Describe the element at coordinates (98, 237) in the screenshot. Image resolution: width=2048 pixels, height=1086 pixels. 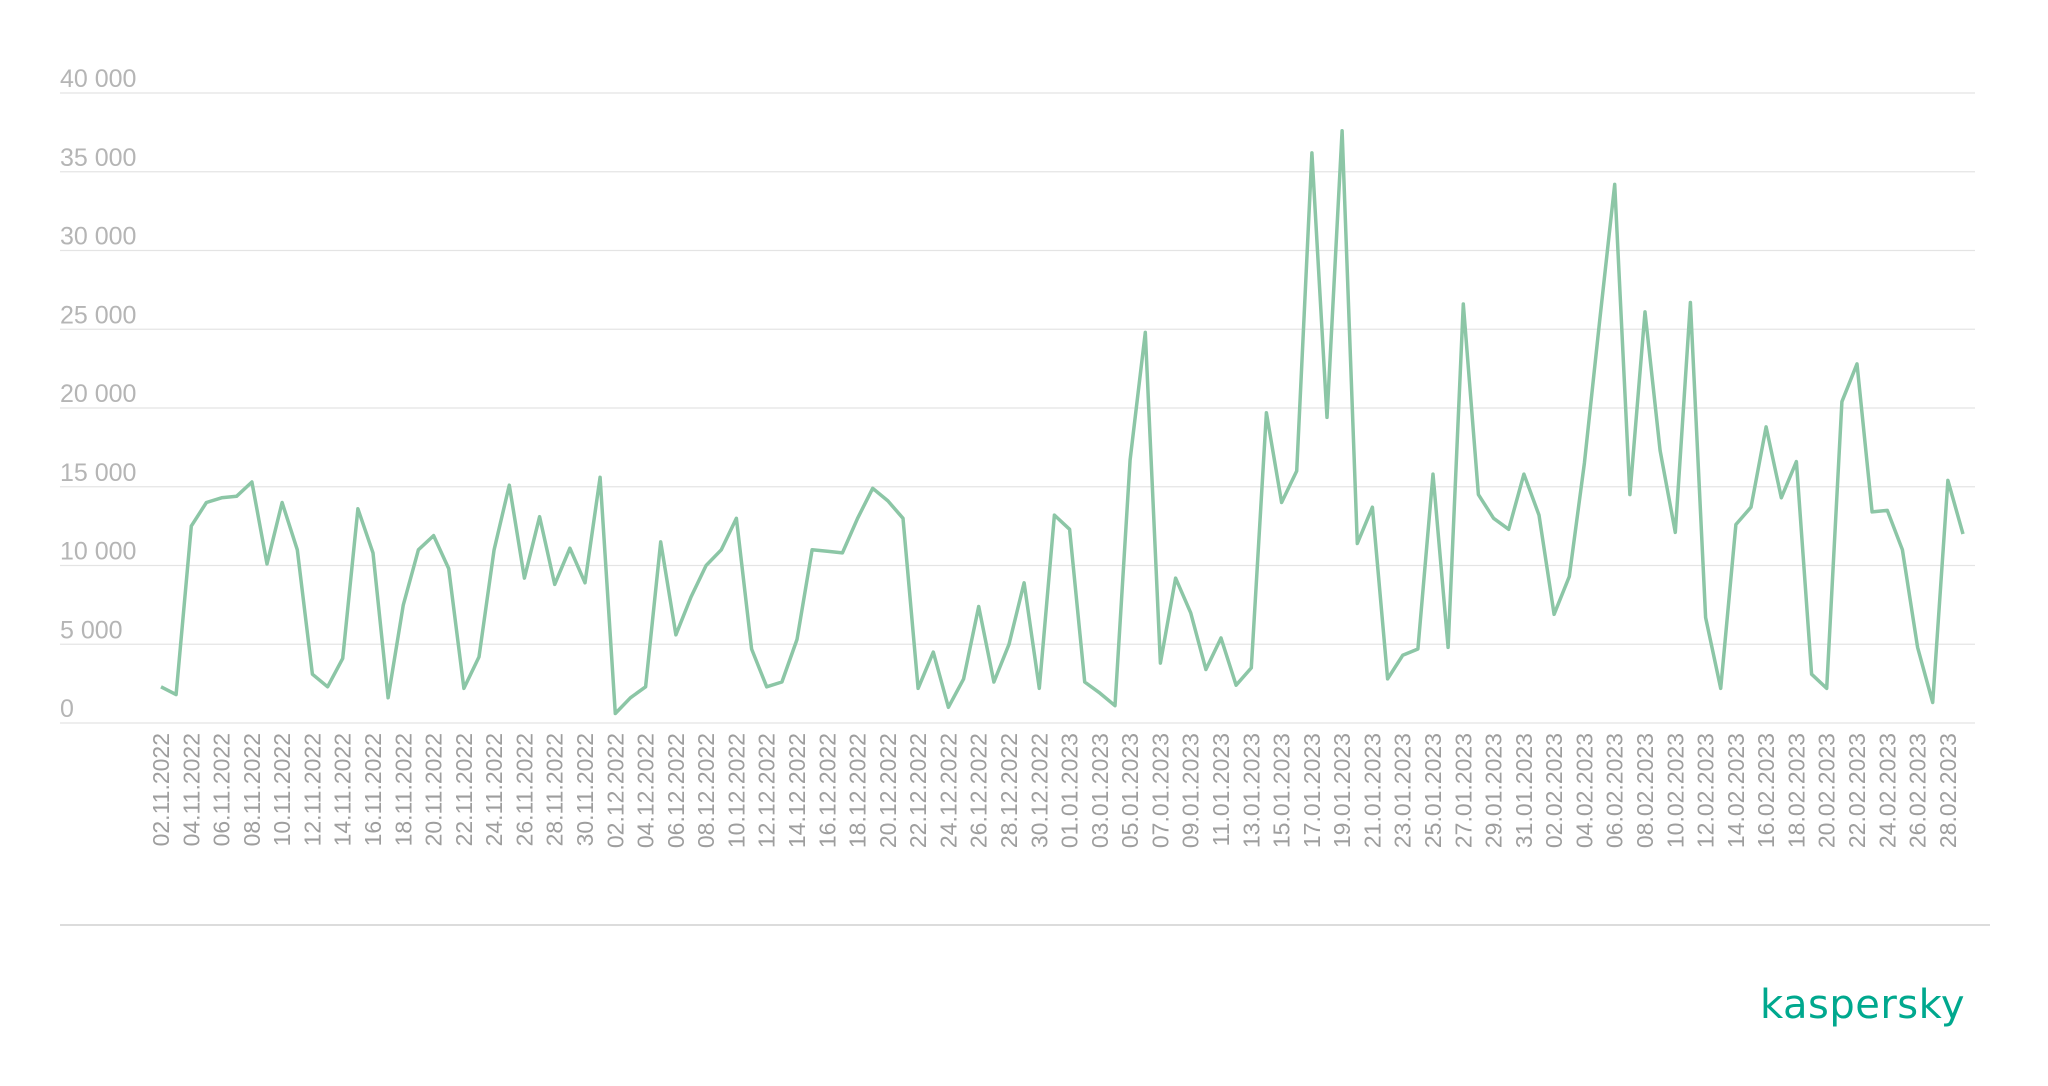
I see `y-tick-label: 30 000` at that location.